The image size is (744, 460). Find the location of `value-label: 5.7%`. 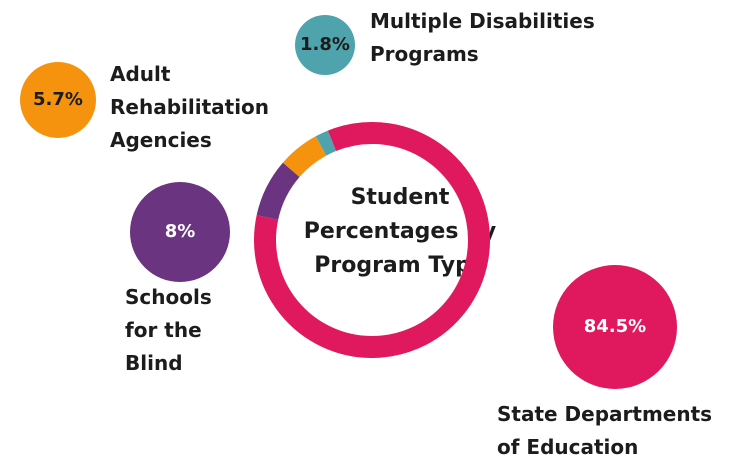

value-label: 5.7% is located at coordinates (58, 99).